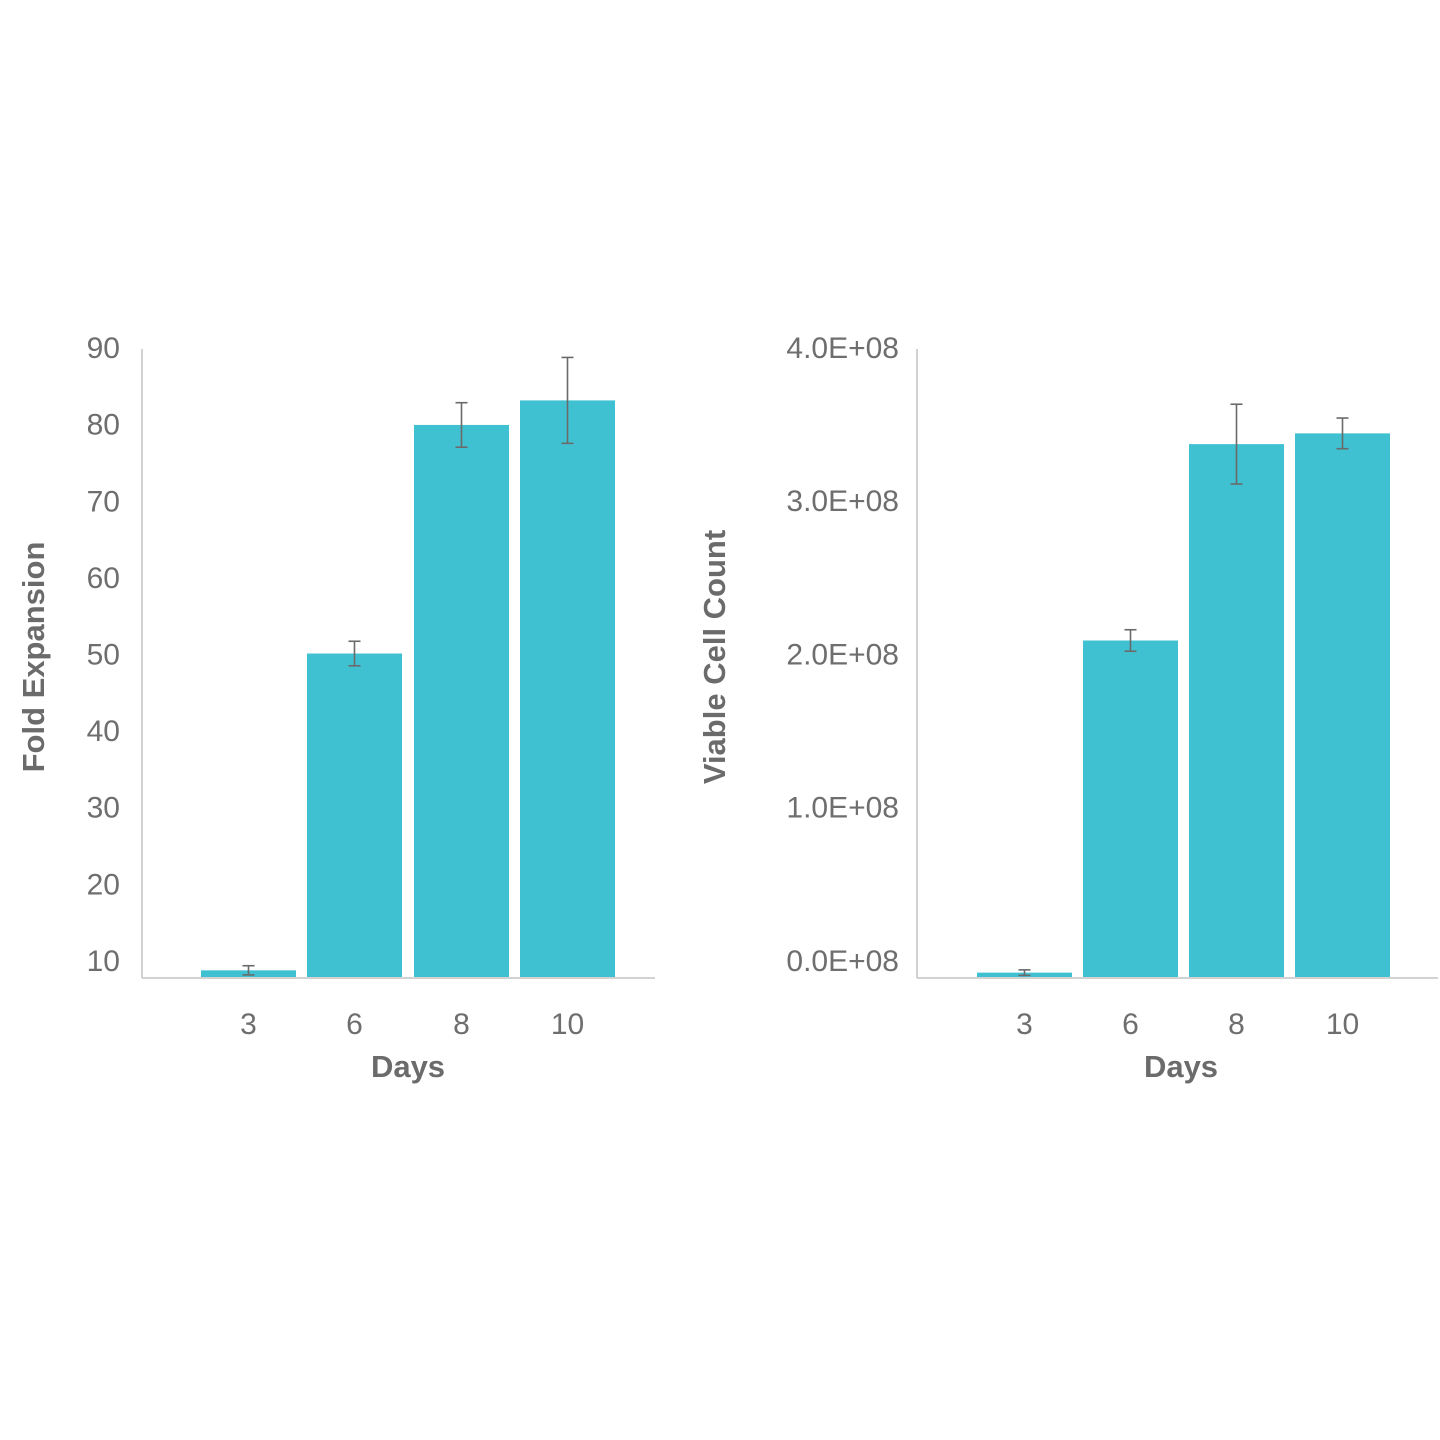 The image size is (1440, 1440). I want to click on y-tick-label: 20, so click(103, 884).